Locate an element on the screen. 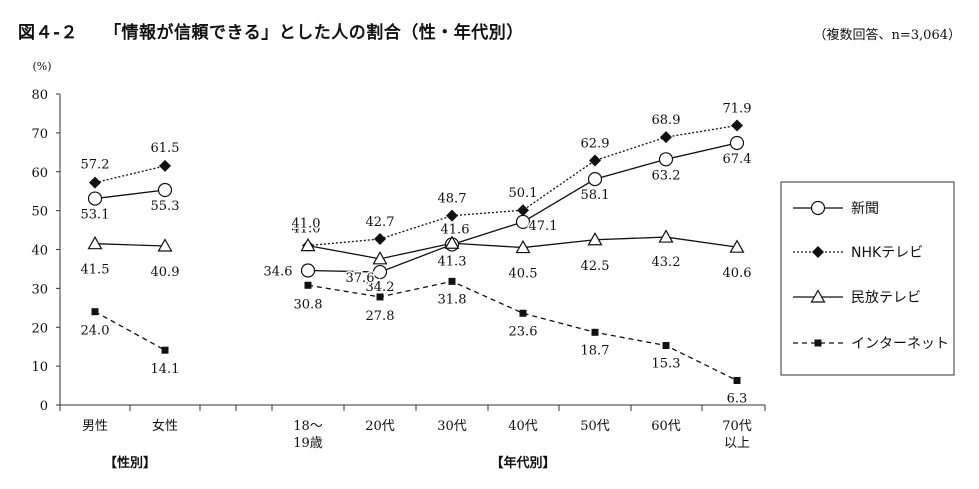 This screenshot has width=979, height=489. group-label: 【性別】 is located at coordinates (130, 463).